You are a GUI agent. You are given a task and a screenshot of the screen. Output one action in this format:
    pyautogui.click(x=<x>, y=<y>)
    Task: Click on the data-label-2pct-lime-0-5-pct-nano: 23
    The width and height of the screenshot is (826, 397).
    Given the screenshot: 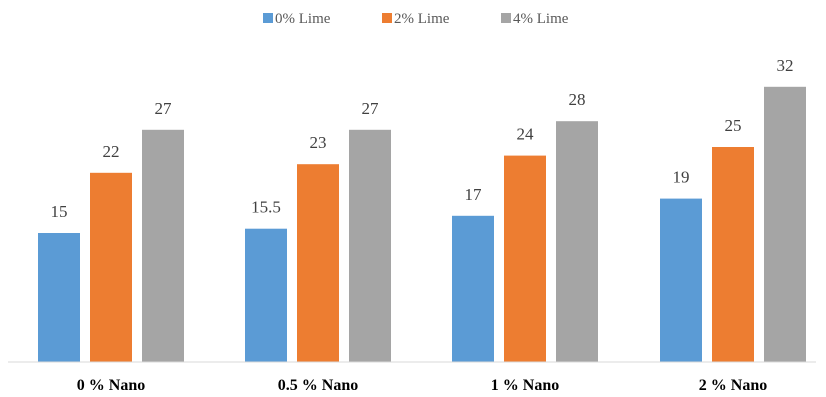 What is the action you would take?
    pyautogui.click(x=318, y=142)
    